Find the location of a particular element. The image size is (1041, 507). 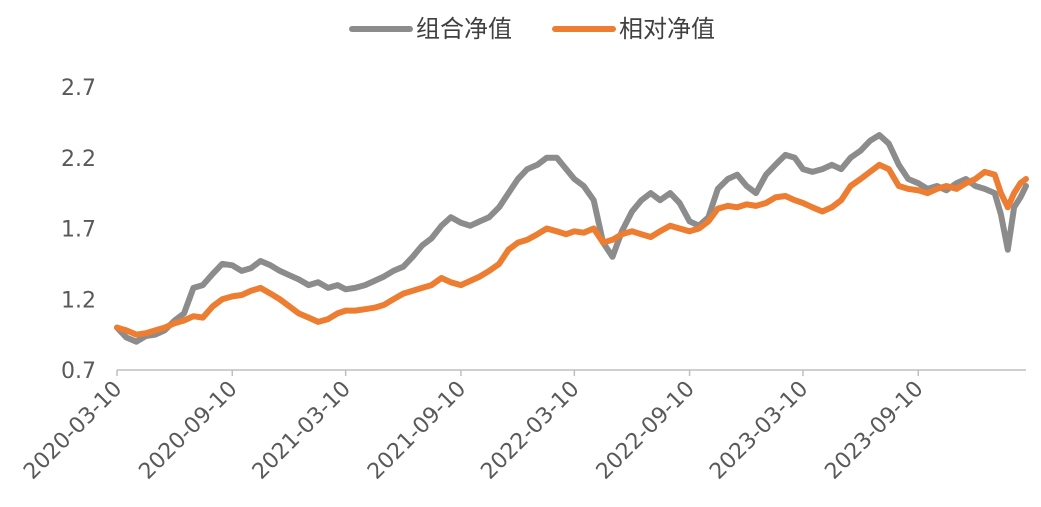

legend-label-portfolio-nav: 组合净值 is located at coordinates (464, 29).